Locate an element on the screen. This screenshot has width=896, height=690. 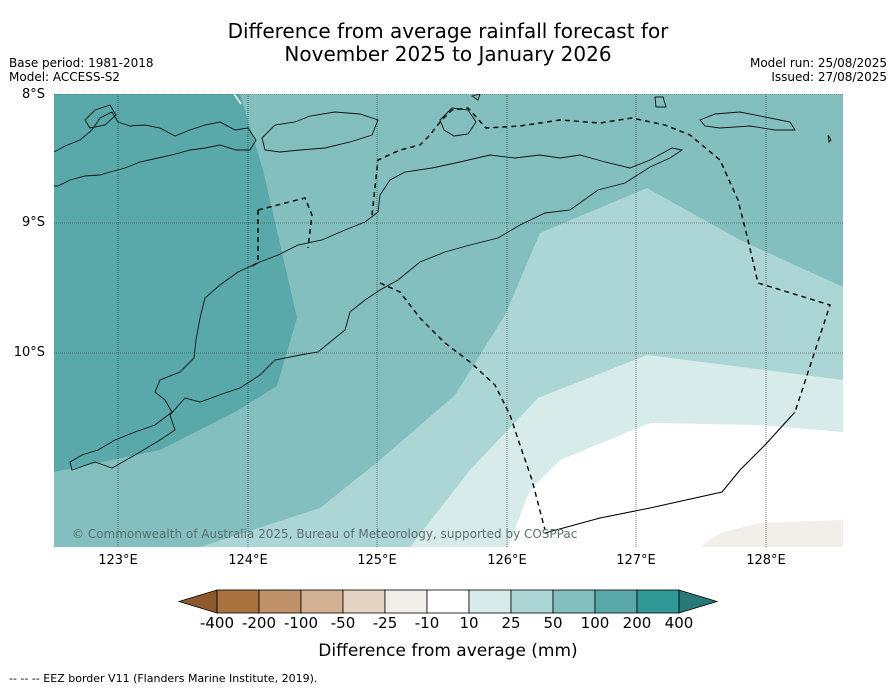
colorbar is located at coordinates (448, 601).